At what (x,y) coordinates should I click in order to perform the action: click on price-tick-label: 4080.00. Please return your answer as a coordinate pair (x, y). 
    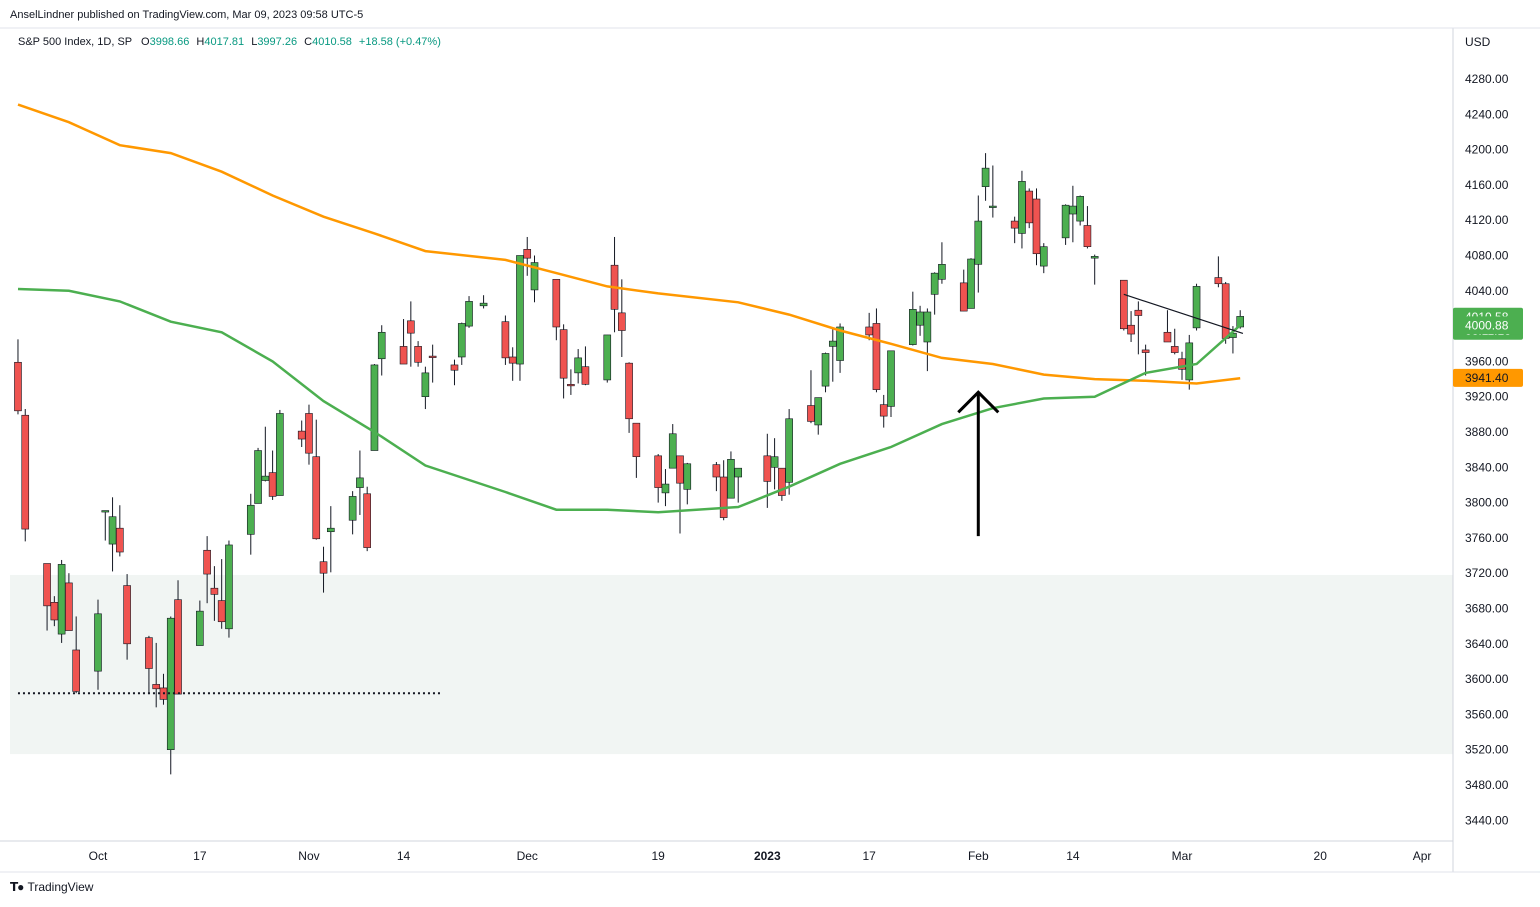
    Looking at the image, I should click on (1487, 256).